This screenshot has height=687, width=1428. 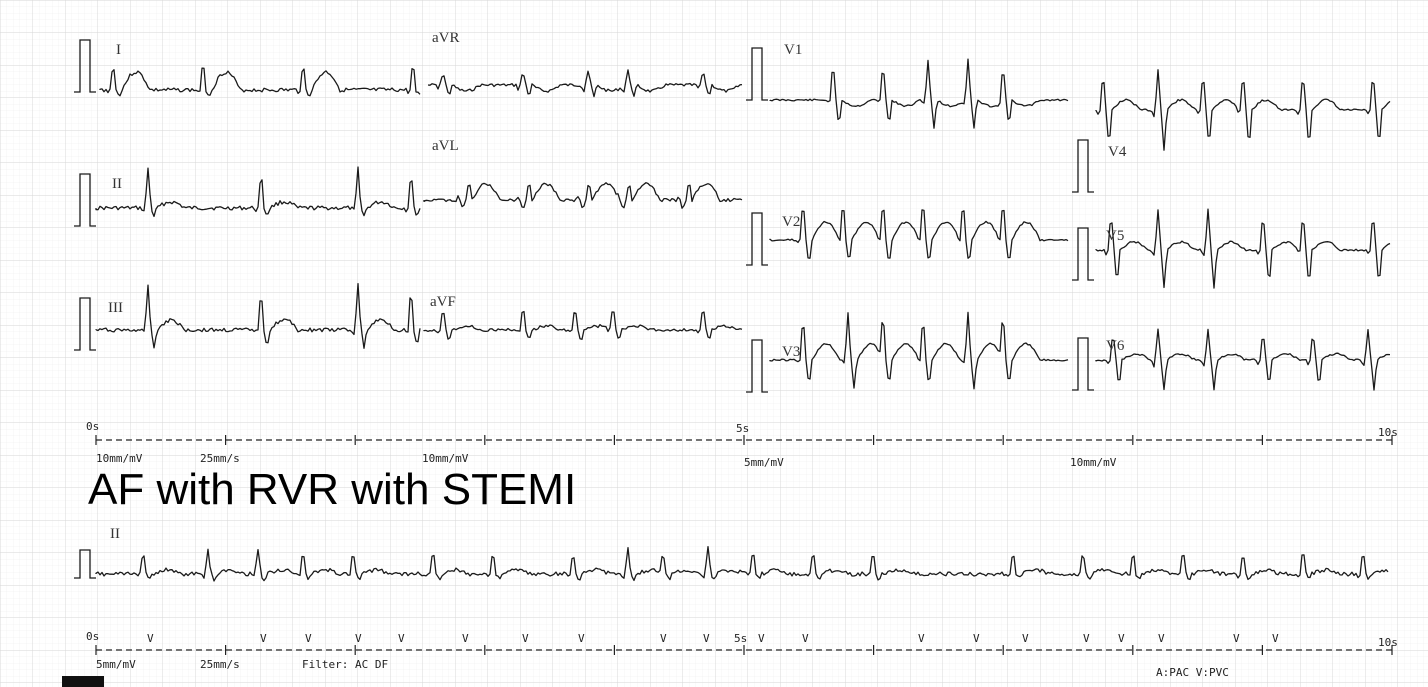 What do you see at coordinates (118, 50) in the screenshot?
I see `lead-label-I: I` at bounding box center [118, 50].